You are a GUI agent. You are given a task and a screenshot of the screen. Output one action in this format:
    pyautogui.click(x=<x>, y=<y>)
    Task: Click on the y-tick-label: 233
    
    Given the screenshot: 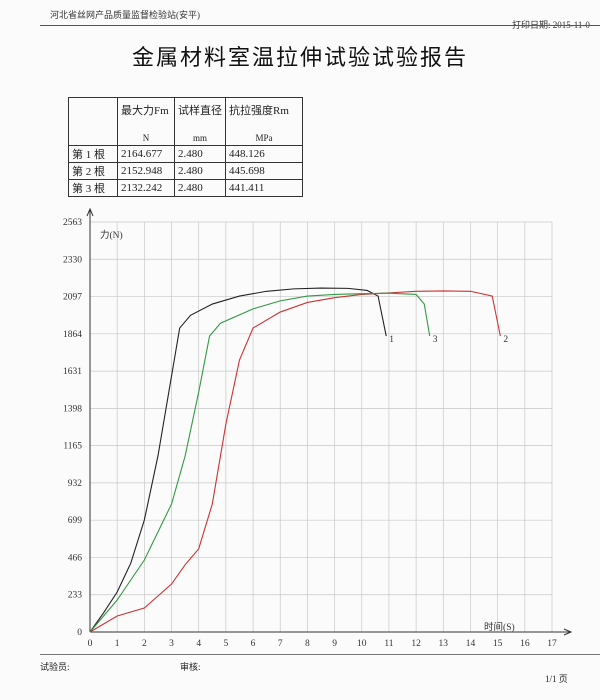 What is the action you would take?
    pyautogui.click(x=75, y=596)
    